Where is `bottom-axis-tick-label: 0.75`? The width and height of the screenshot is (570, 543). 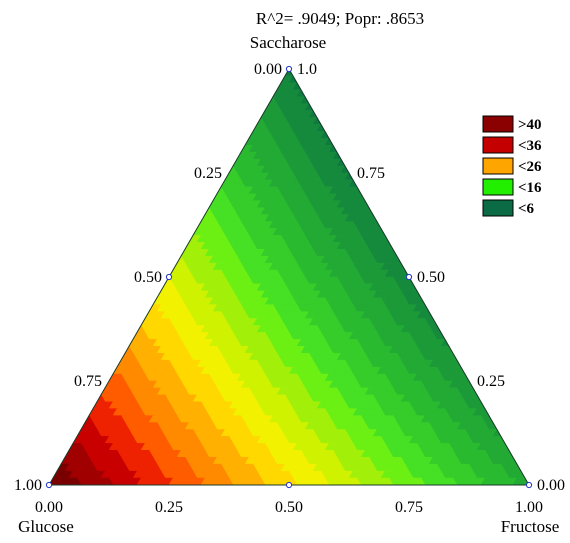
bottom-axis-tick-label: 0.75 is located at coordinates (409, 507).